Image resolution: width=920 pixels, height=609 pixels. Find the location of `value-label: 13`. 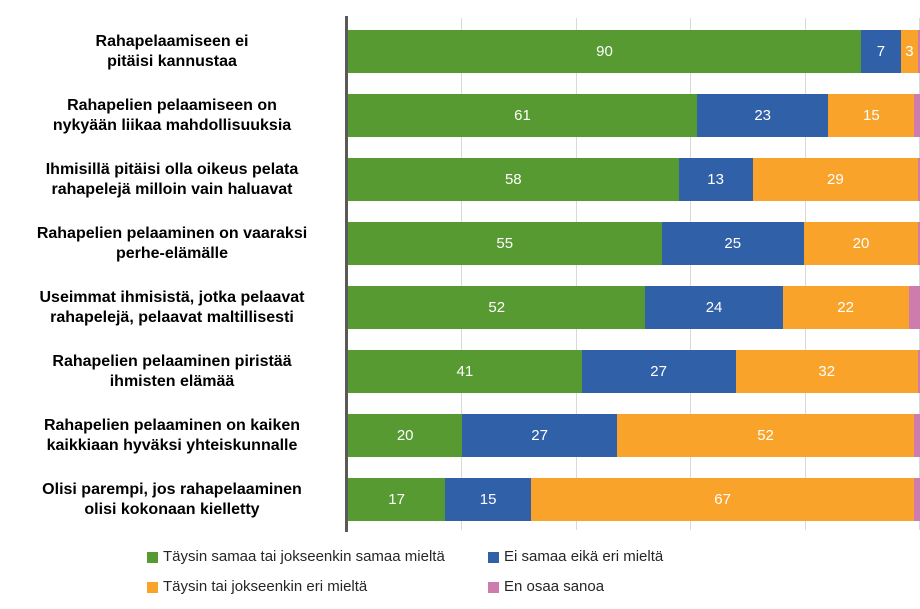

value-label: 13 is located at coordinates (715, 179).